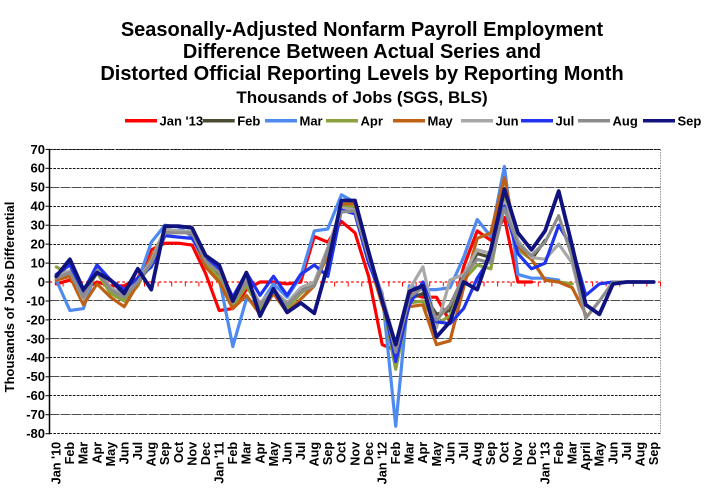  Describe the element at coordinates (35, 414) in the screenshot. I see `svg-text: -70` at that location.